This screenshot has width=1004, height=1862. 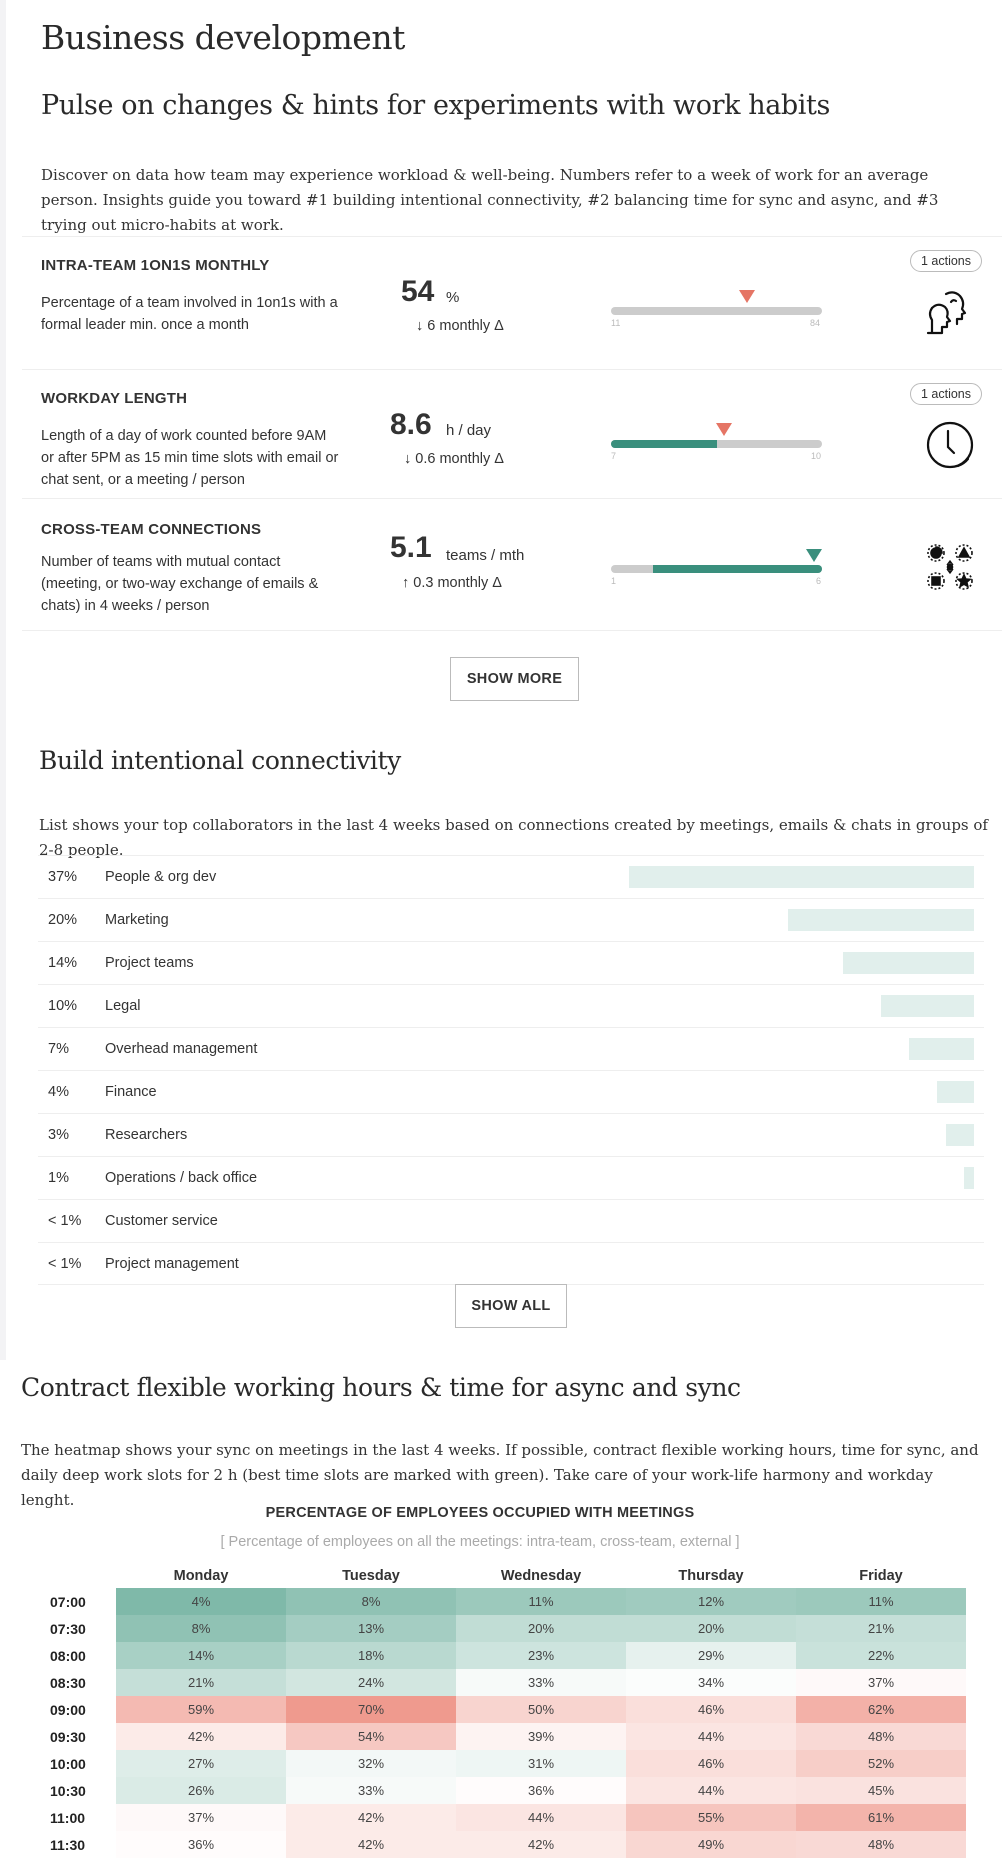 What do you see at coordinates (58, 1178) in the screenshot?
I see `collab-pct: 1%` at bounding box center [58, 1178].